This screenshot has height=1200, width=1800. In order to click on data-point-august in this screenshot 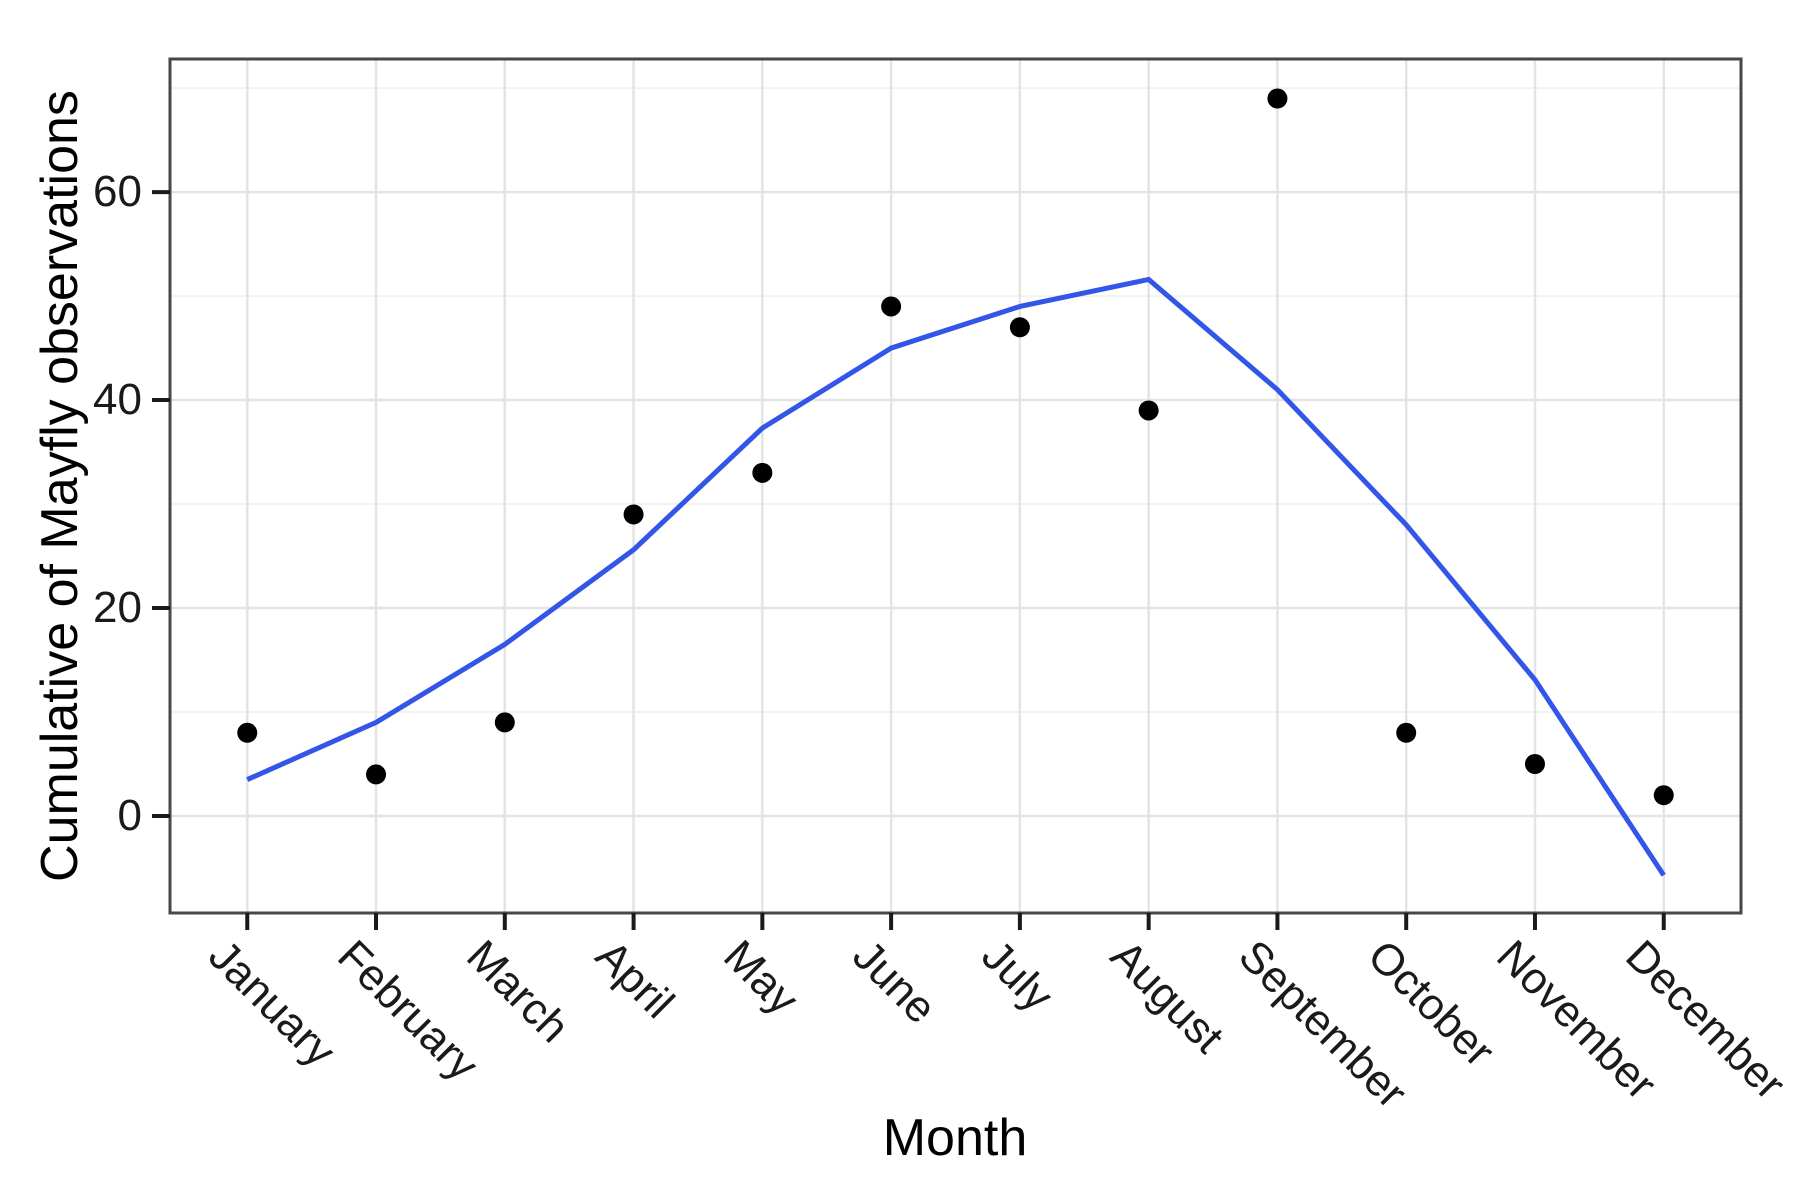, I will do `click(1148, 410)`.